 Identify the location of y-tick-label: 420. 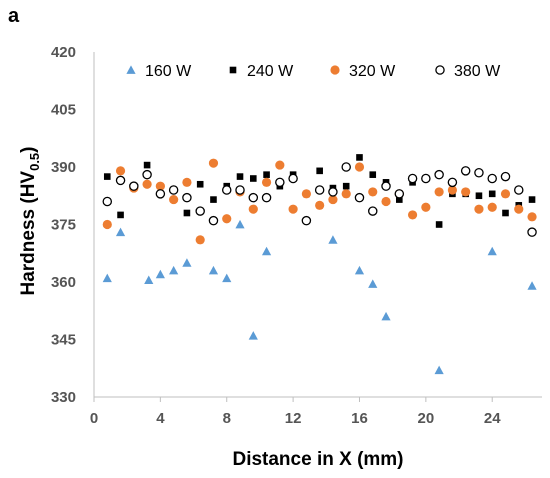
(63, 52).